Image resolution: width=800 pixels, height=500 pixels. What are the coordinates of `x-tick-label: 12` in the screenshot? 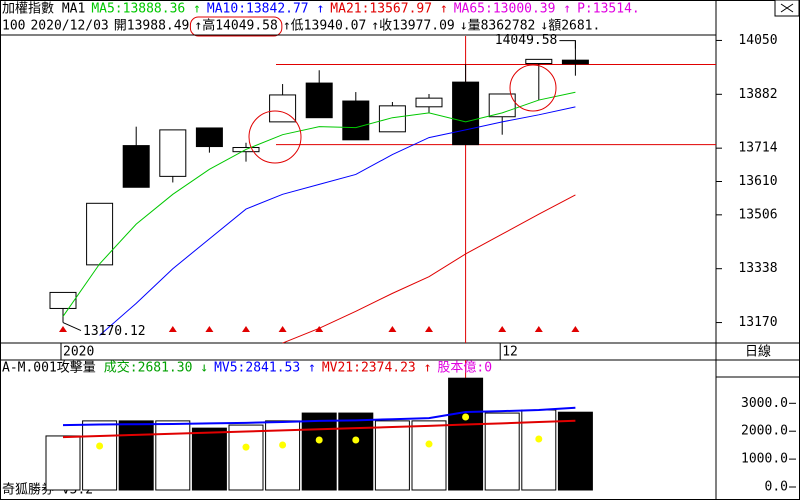 It's located at (510, 352).